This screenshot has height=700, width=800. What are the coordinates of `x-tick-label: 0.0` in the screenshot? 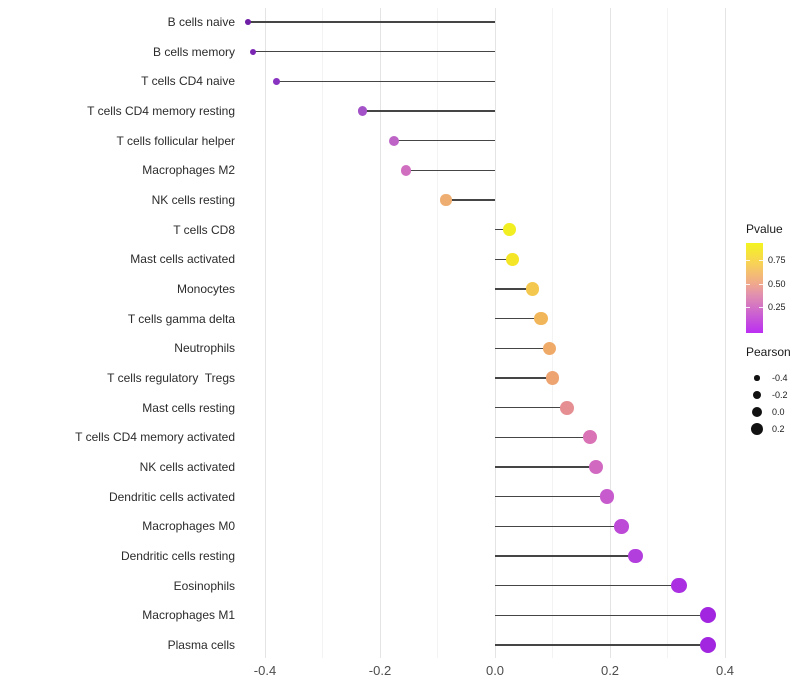 It's located at (495, 670).